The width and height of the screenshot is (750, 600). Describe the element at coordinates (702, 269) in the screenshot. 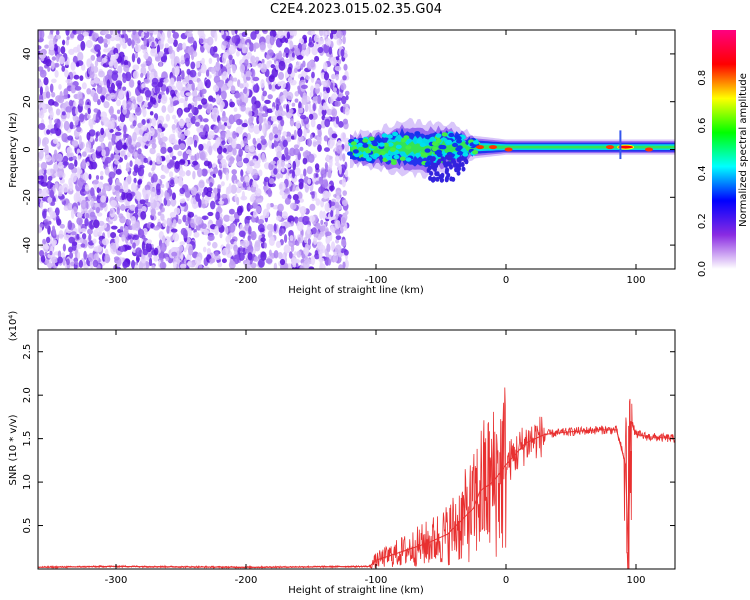

I see `colorbar-tick-label: 0.0` at that location.